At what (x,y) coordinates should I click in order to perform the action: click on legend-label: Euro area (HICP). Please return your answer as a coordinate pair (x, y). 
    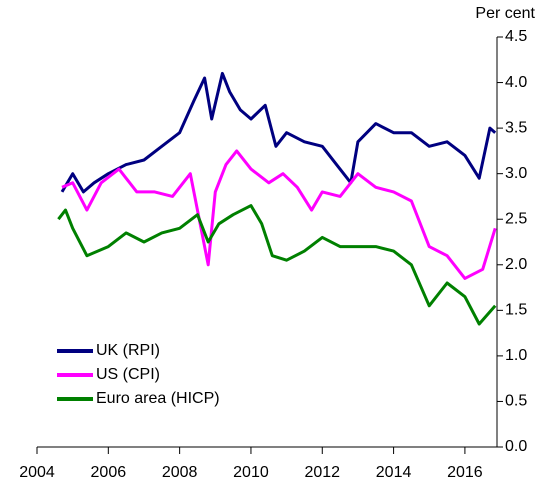
    Looking at the image, I should click on (158, 398).